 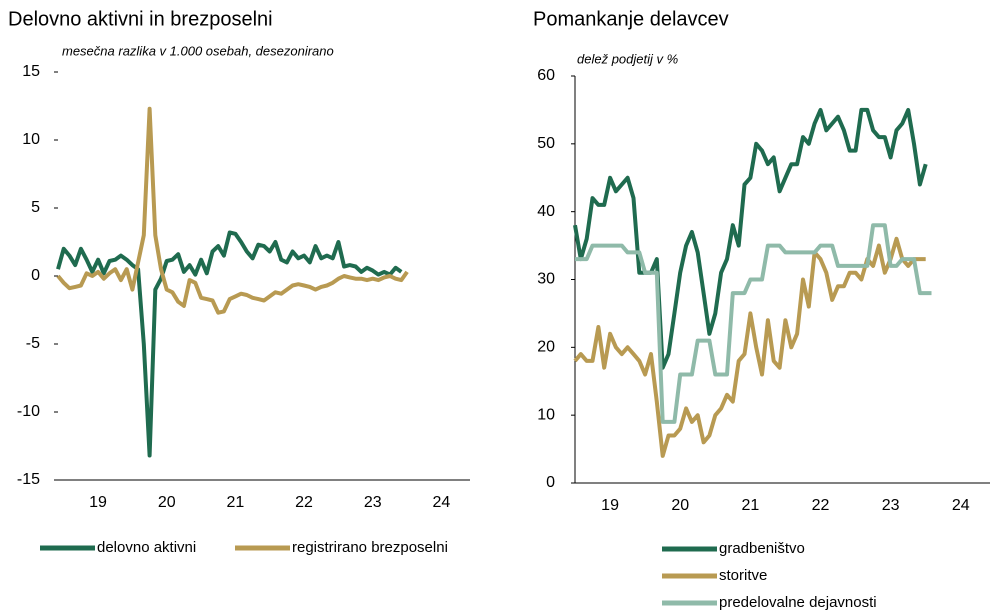 What do you see at coordinates (31, 71) in the screenshot?
I see `y-tick-label: 15` at bounding box center [31, 71].